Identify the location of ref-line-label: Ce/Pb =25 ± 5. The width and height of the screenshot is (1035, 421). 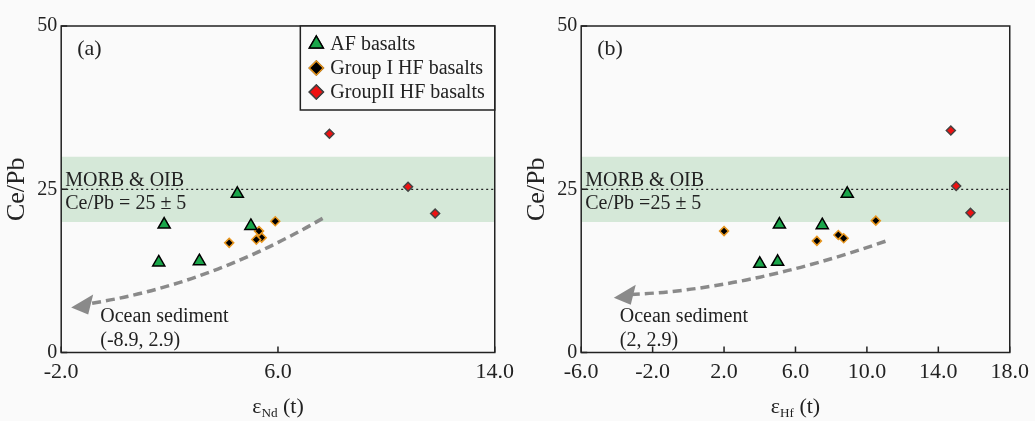
(643, 201).